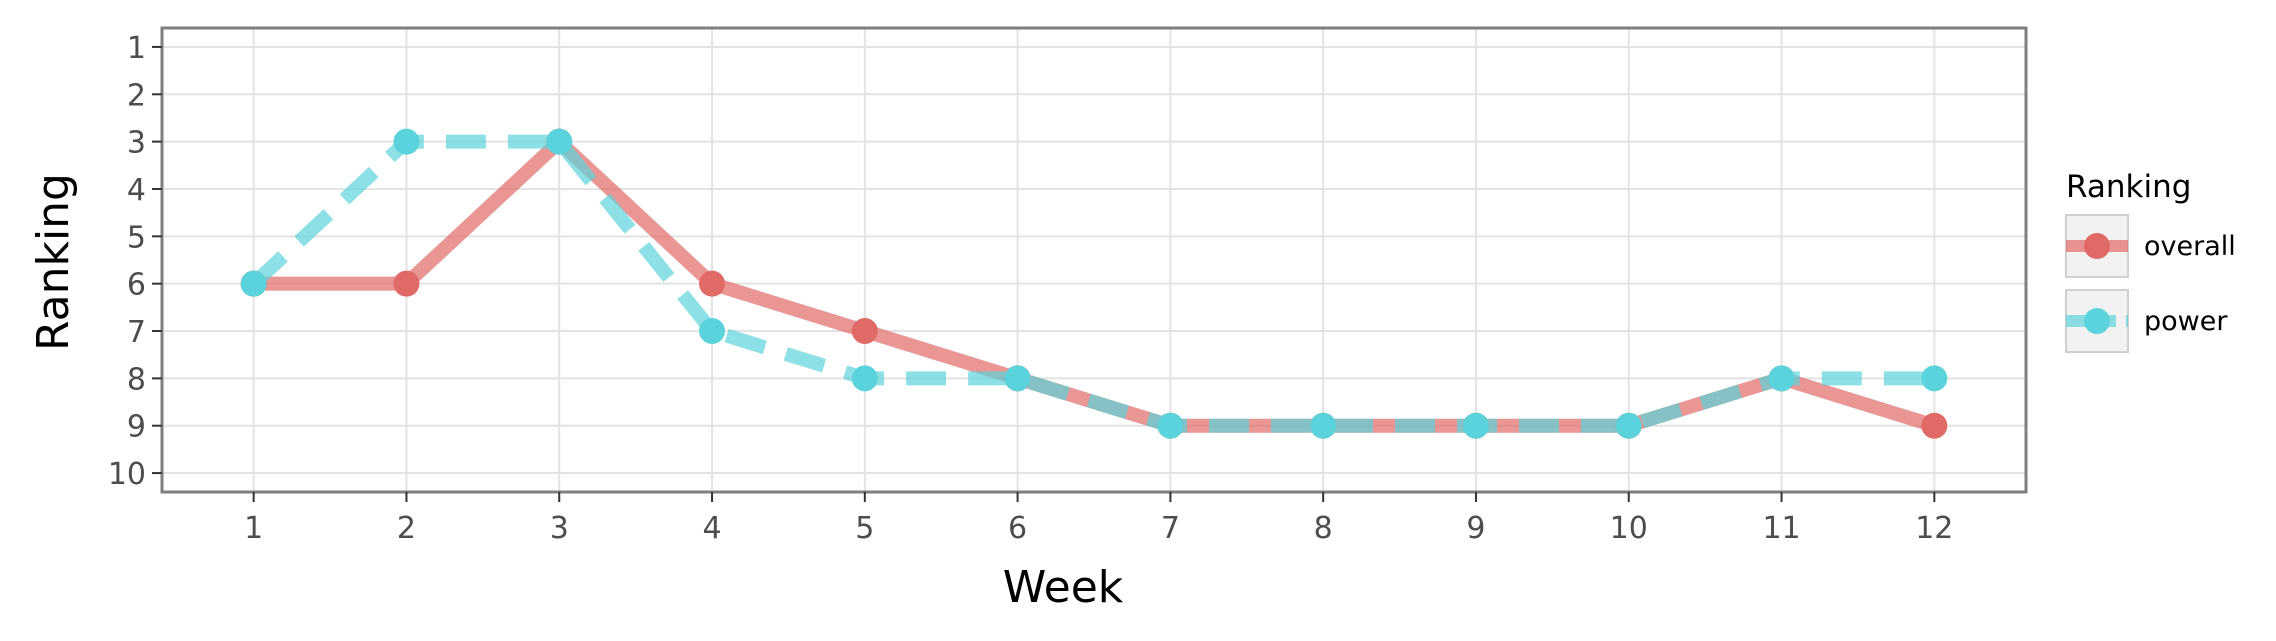  Describe the element at coordinates (711, 528) in the screenshot. I see `x-tick-label: 4` at that location.